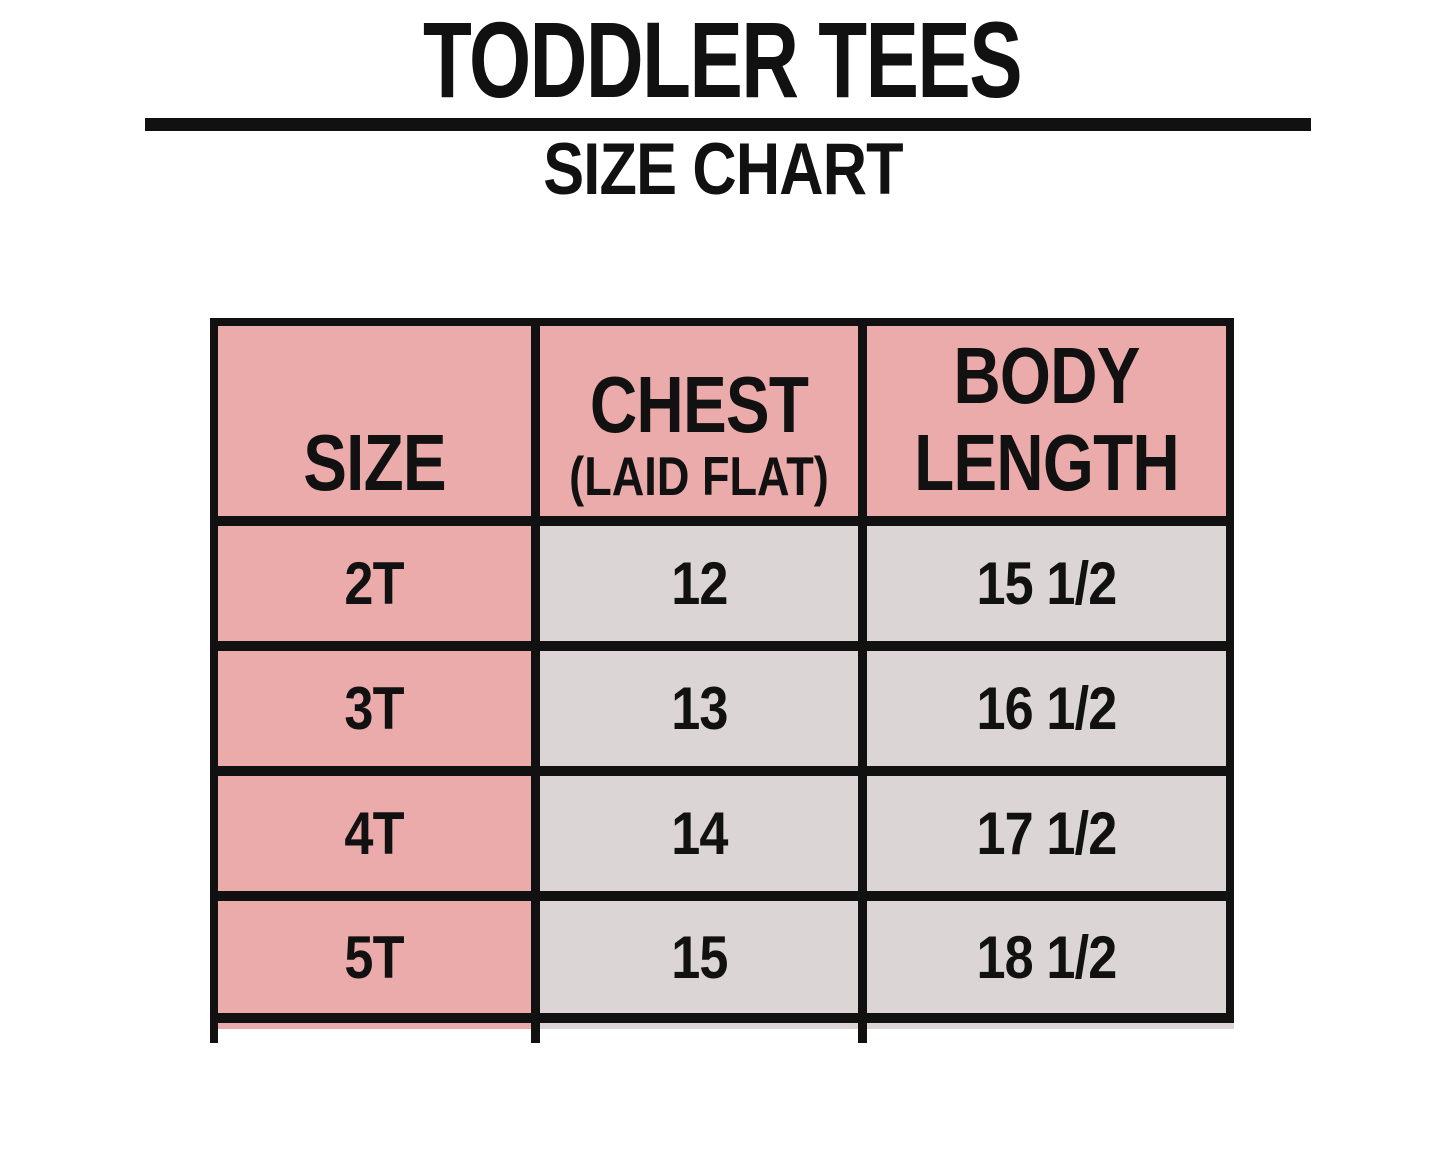  I want to click on header-size-label: SIZE, so click(374, 462).